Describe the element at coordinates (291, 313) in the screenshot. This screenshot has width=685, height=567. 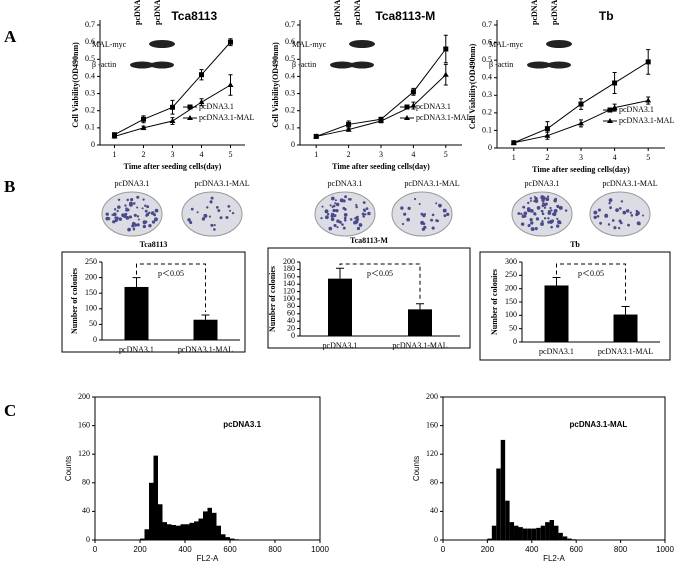
I see `y-tick-label: 60` at that location.